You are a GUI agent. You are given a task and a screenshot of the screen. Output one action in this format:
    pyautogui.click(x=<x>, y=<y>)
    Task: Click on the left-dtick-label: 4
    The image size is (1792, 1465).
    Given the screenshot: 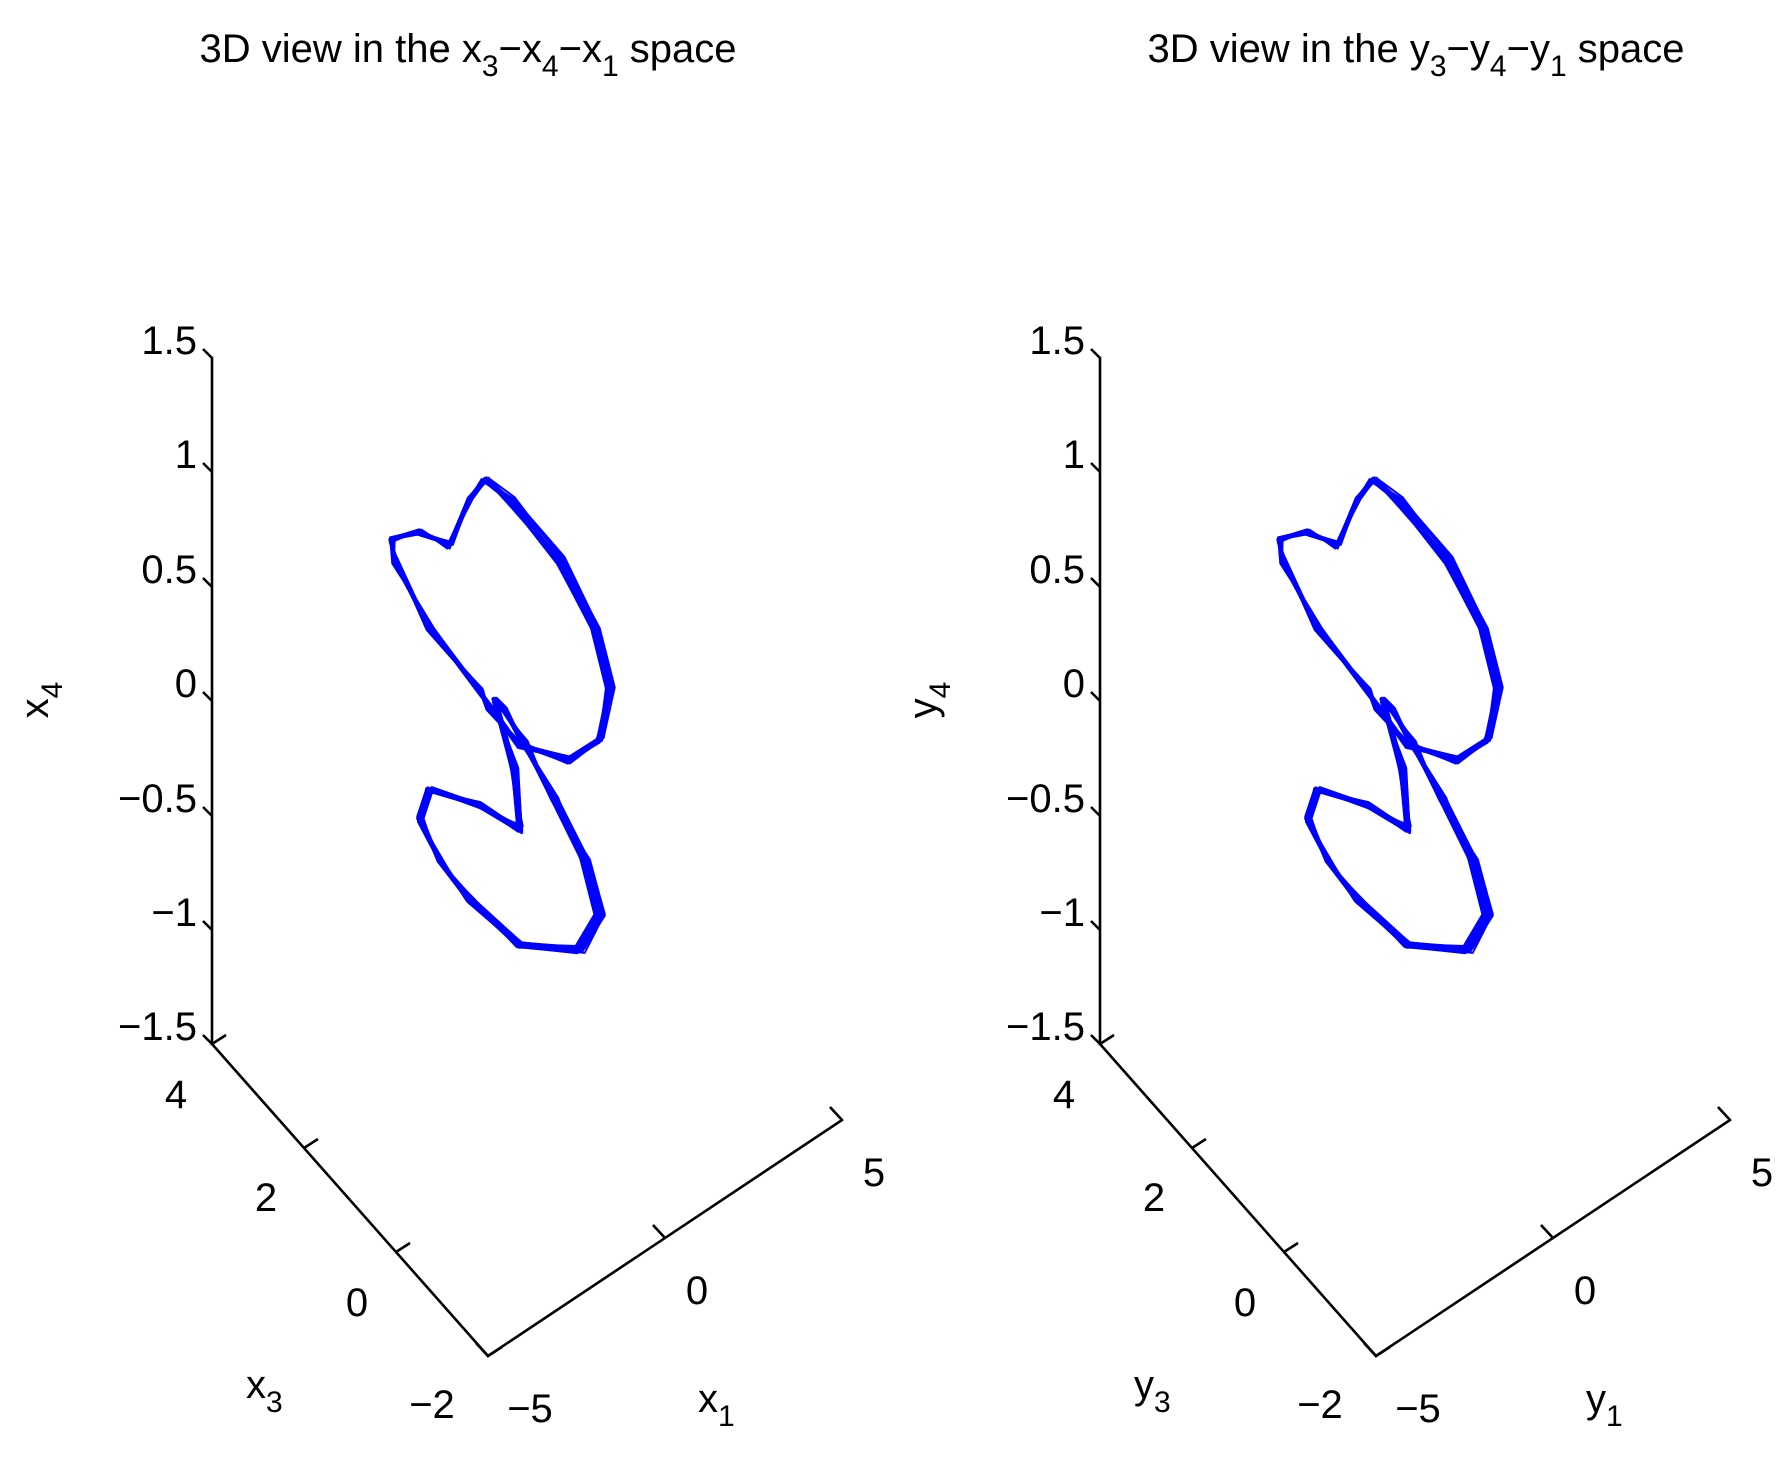 What is the action you would take?
    pyautogui.click(x=176, y=1095)
    